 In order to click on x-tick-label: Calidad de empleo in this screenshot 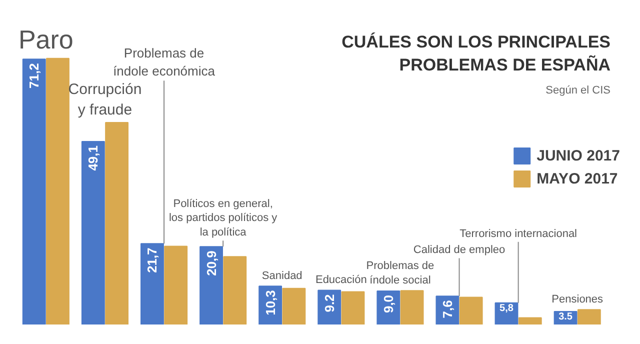, I will do `click(459, 250)`.